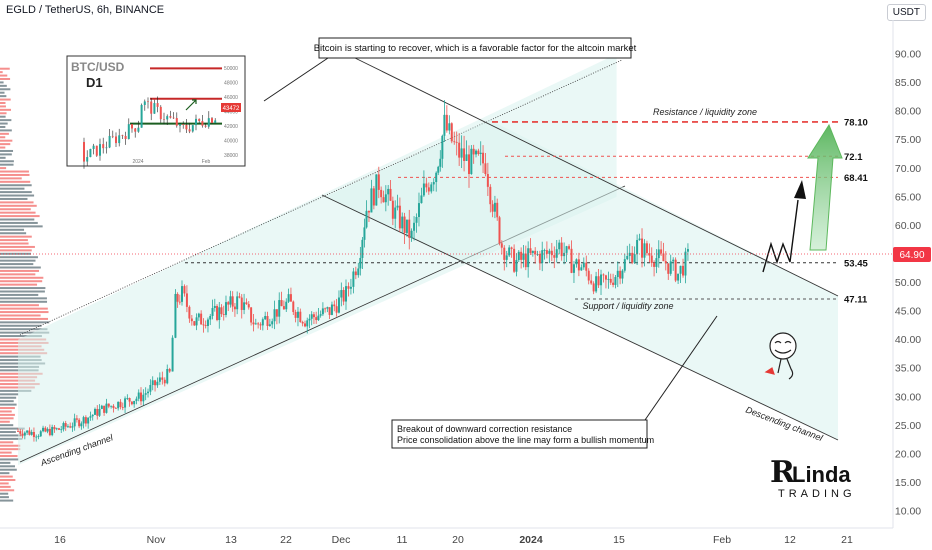 The height and width of the screenshot is (550, 932). I want to click on price-level-label: 72.1, so click(853, 157).